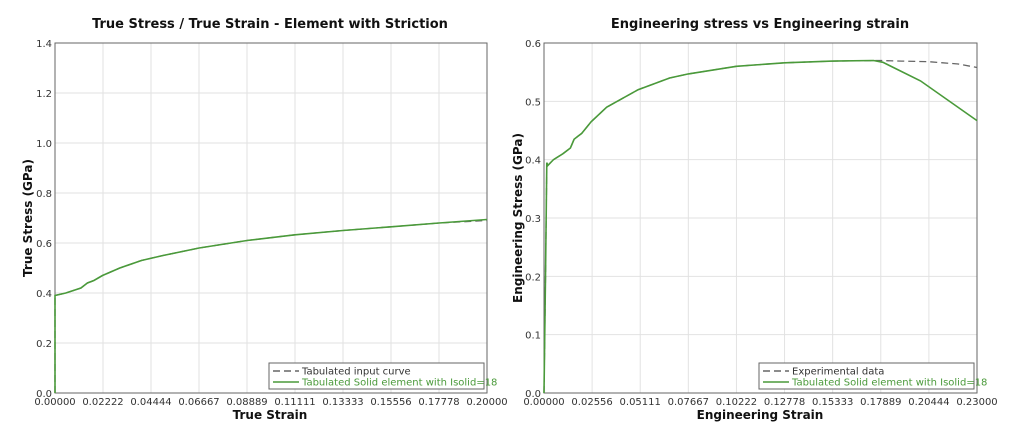  Describe the element at coordinates (760, 24) in the screenshot. I see `chart-title: Engineering stress vs Engineering strain` at that location.